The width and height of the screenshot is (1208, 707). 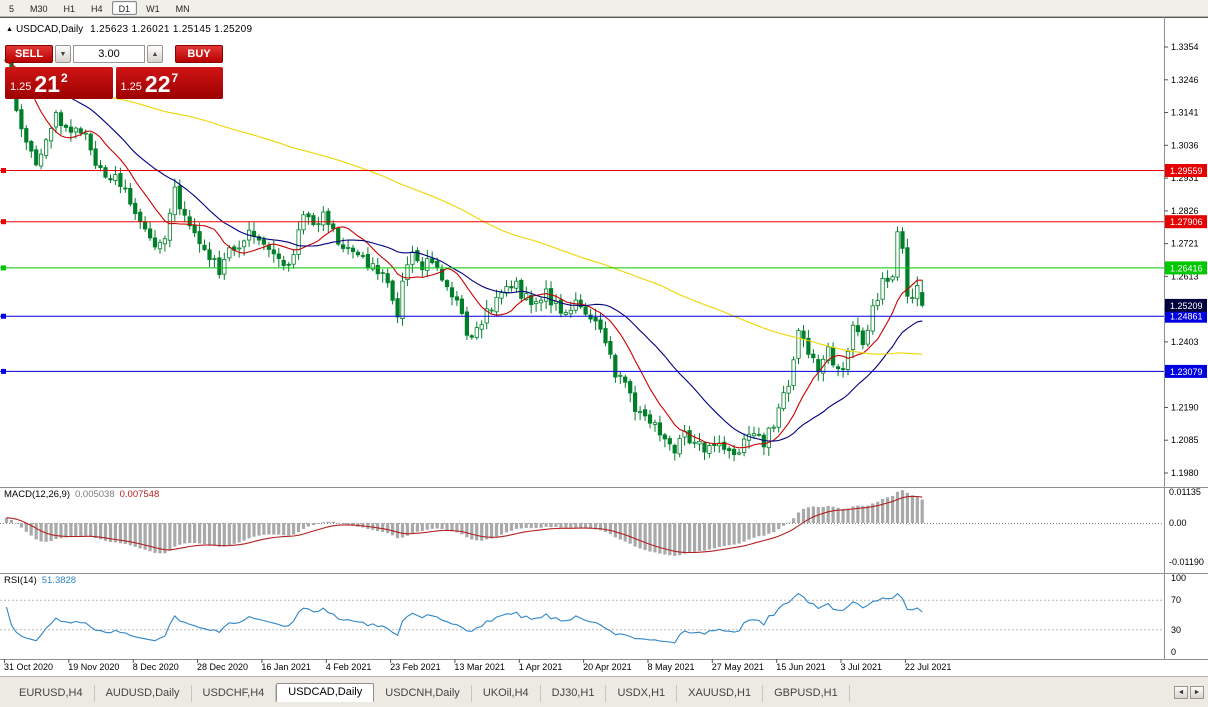 I want to click on one-click-trading-panel: SELL ▼ ▲ BUY 1.25 21 2 1.25 22 7, so click(x=114, y=72).